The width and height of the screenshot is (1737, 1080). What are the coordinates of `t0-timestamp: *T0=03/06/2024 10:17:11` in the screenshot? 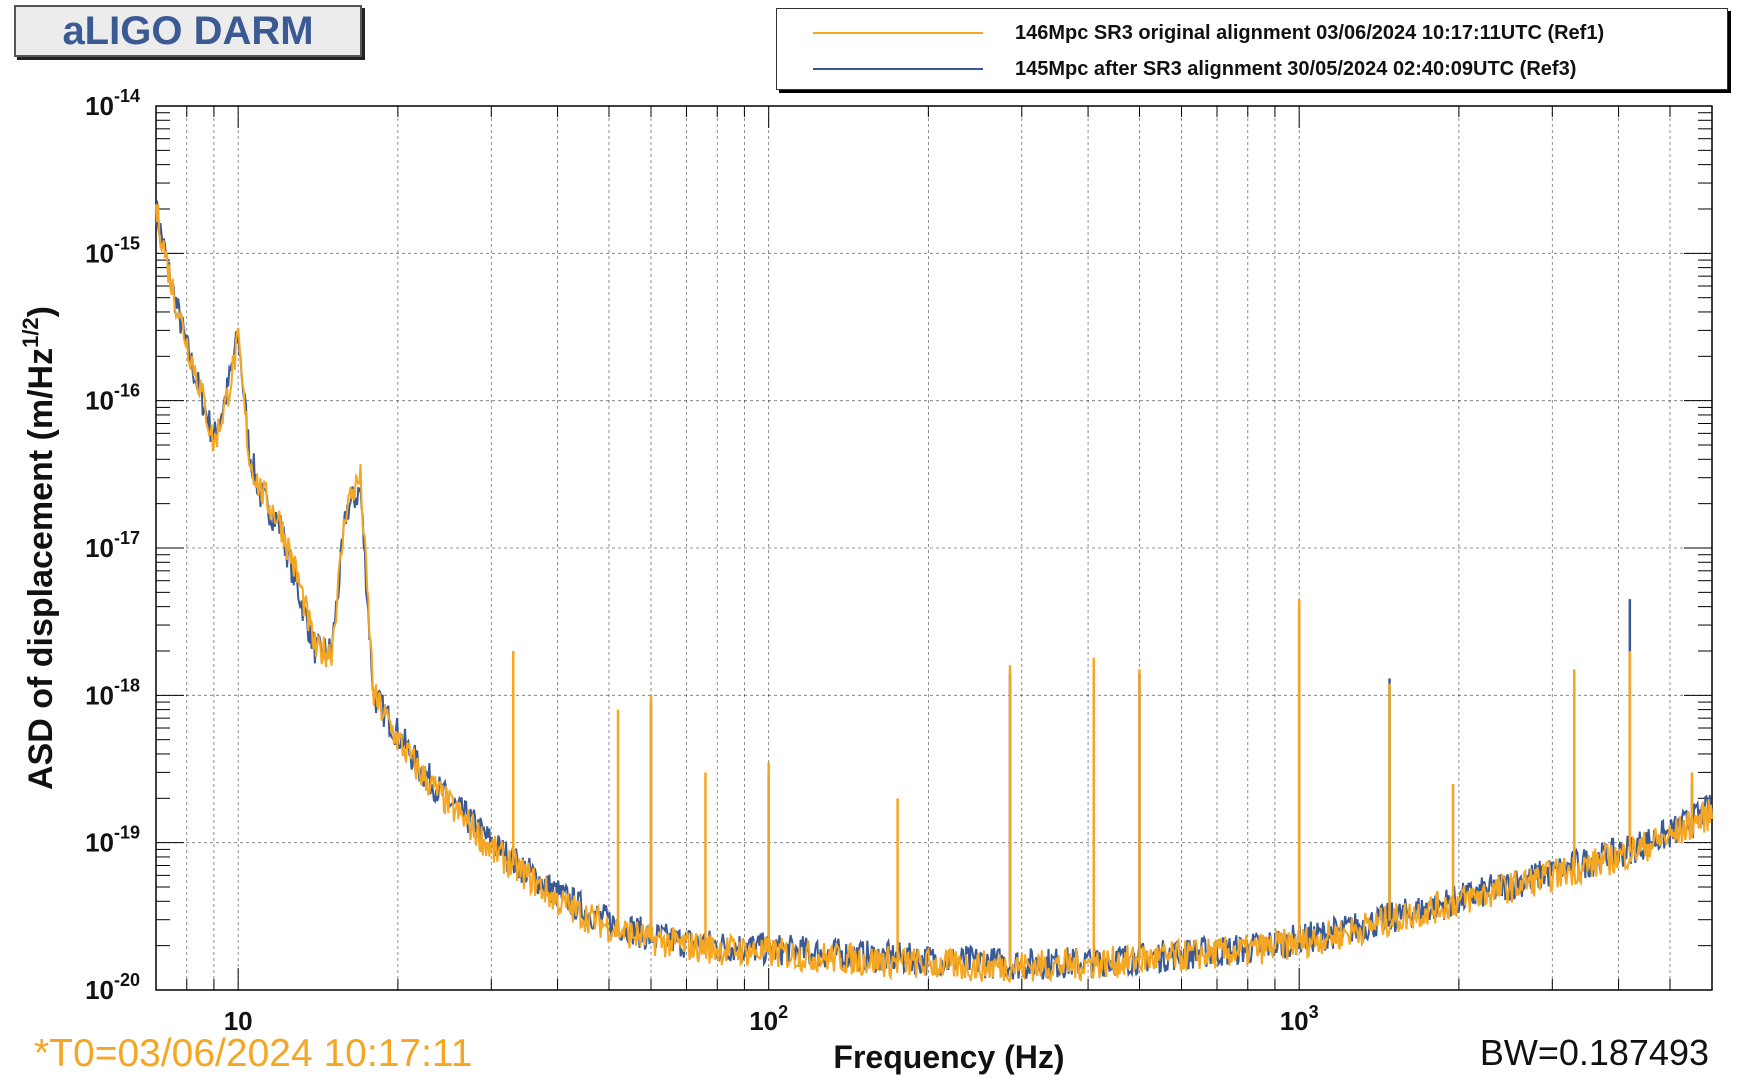 It's located at (253, 1053).